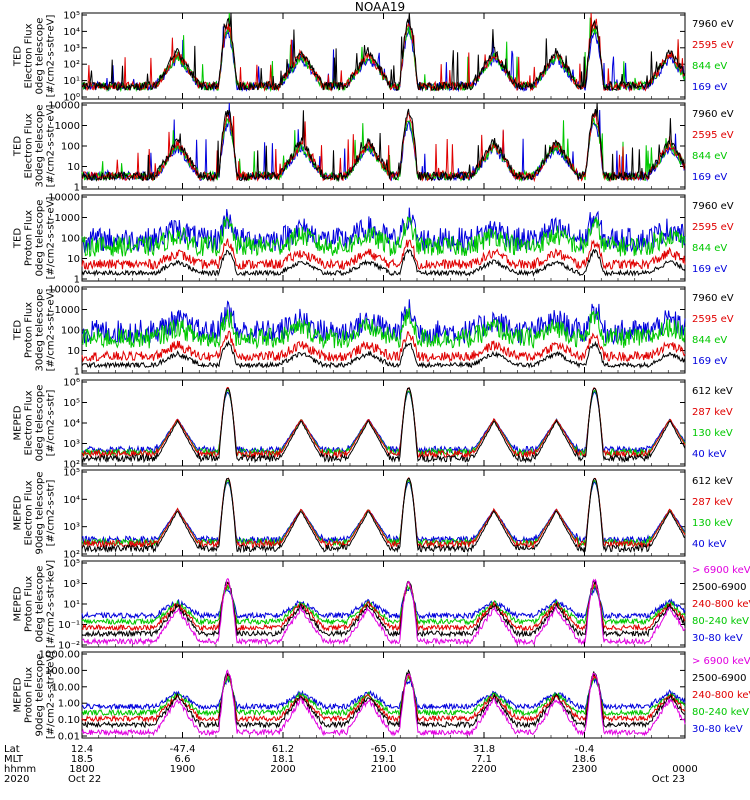 This screenshot has width=750, height=800. What do you see at coordinates (71, 465) in the screenshot?
I see `y-tick-label: 10²` at bounding box center [71, 465].